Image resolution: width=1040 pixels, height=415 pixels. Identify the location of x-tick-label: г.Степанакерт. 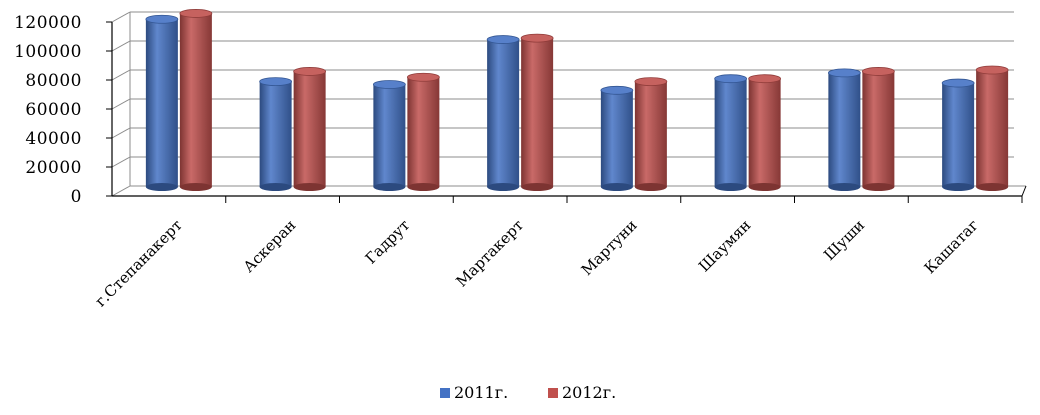
(138, 263).